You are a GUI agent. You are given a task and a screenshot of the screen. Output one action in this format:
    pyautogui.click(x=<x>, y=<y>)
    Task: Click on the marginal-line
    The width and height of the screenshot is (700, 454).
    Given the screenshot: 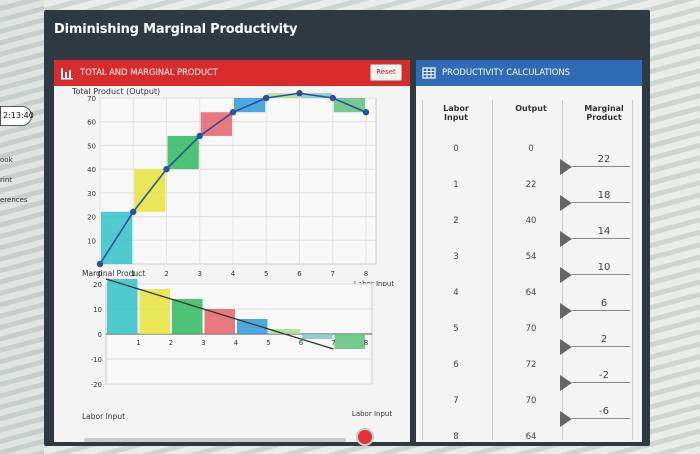 What is the action you would take?
    pyautogui.click(x=219, y=314)
    